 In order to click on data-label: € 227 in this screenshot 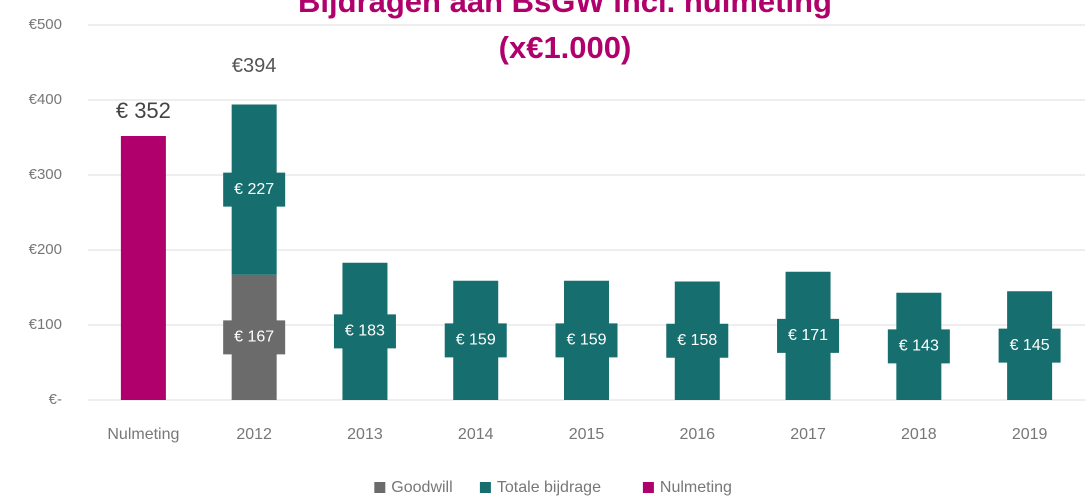, I will do `click(254, 189)`.